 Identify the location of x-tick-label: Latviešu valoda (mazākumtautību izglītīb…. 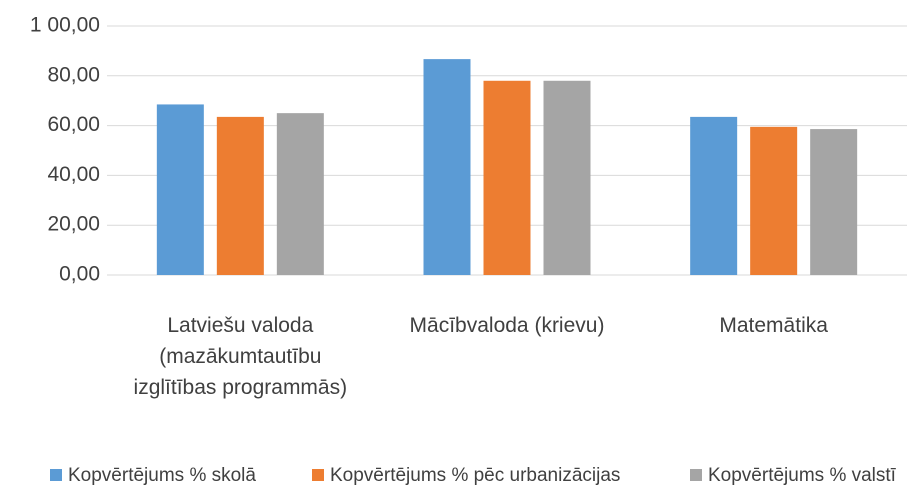
(240, 356).